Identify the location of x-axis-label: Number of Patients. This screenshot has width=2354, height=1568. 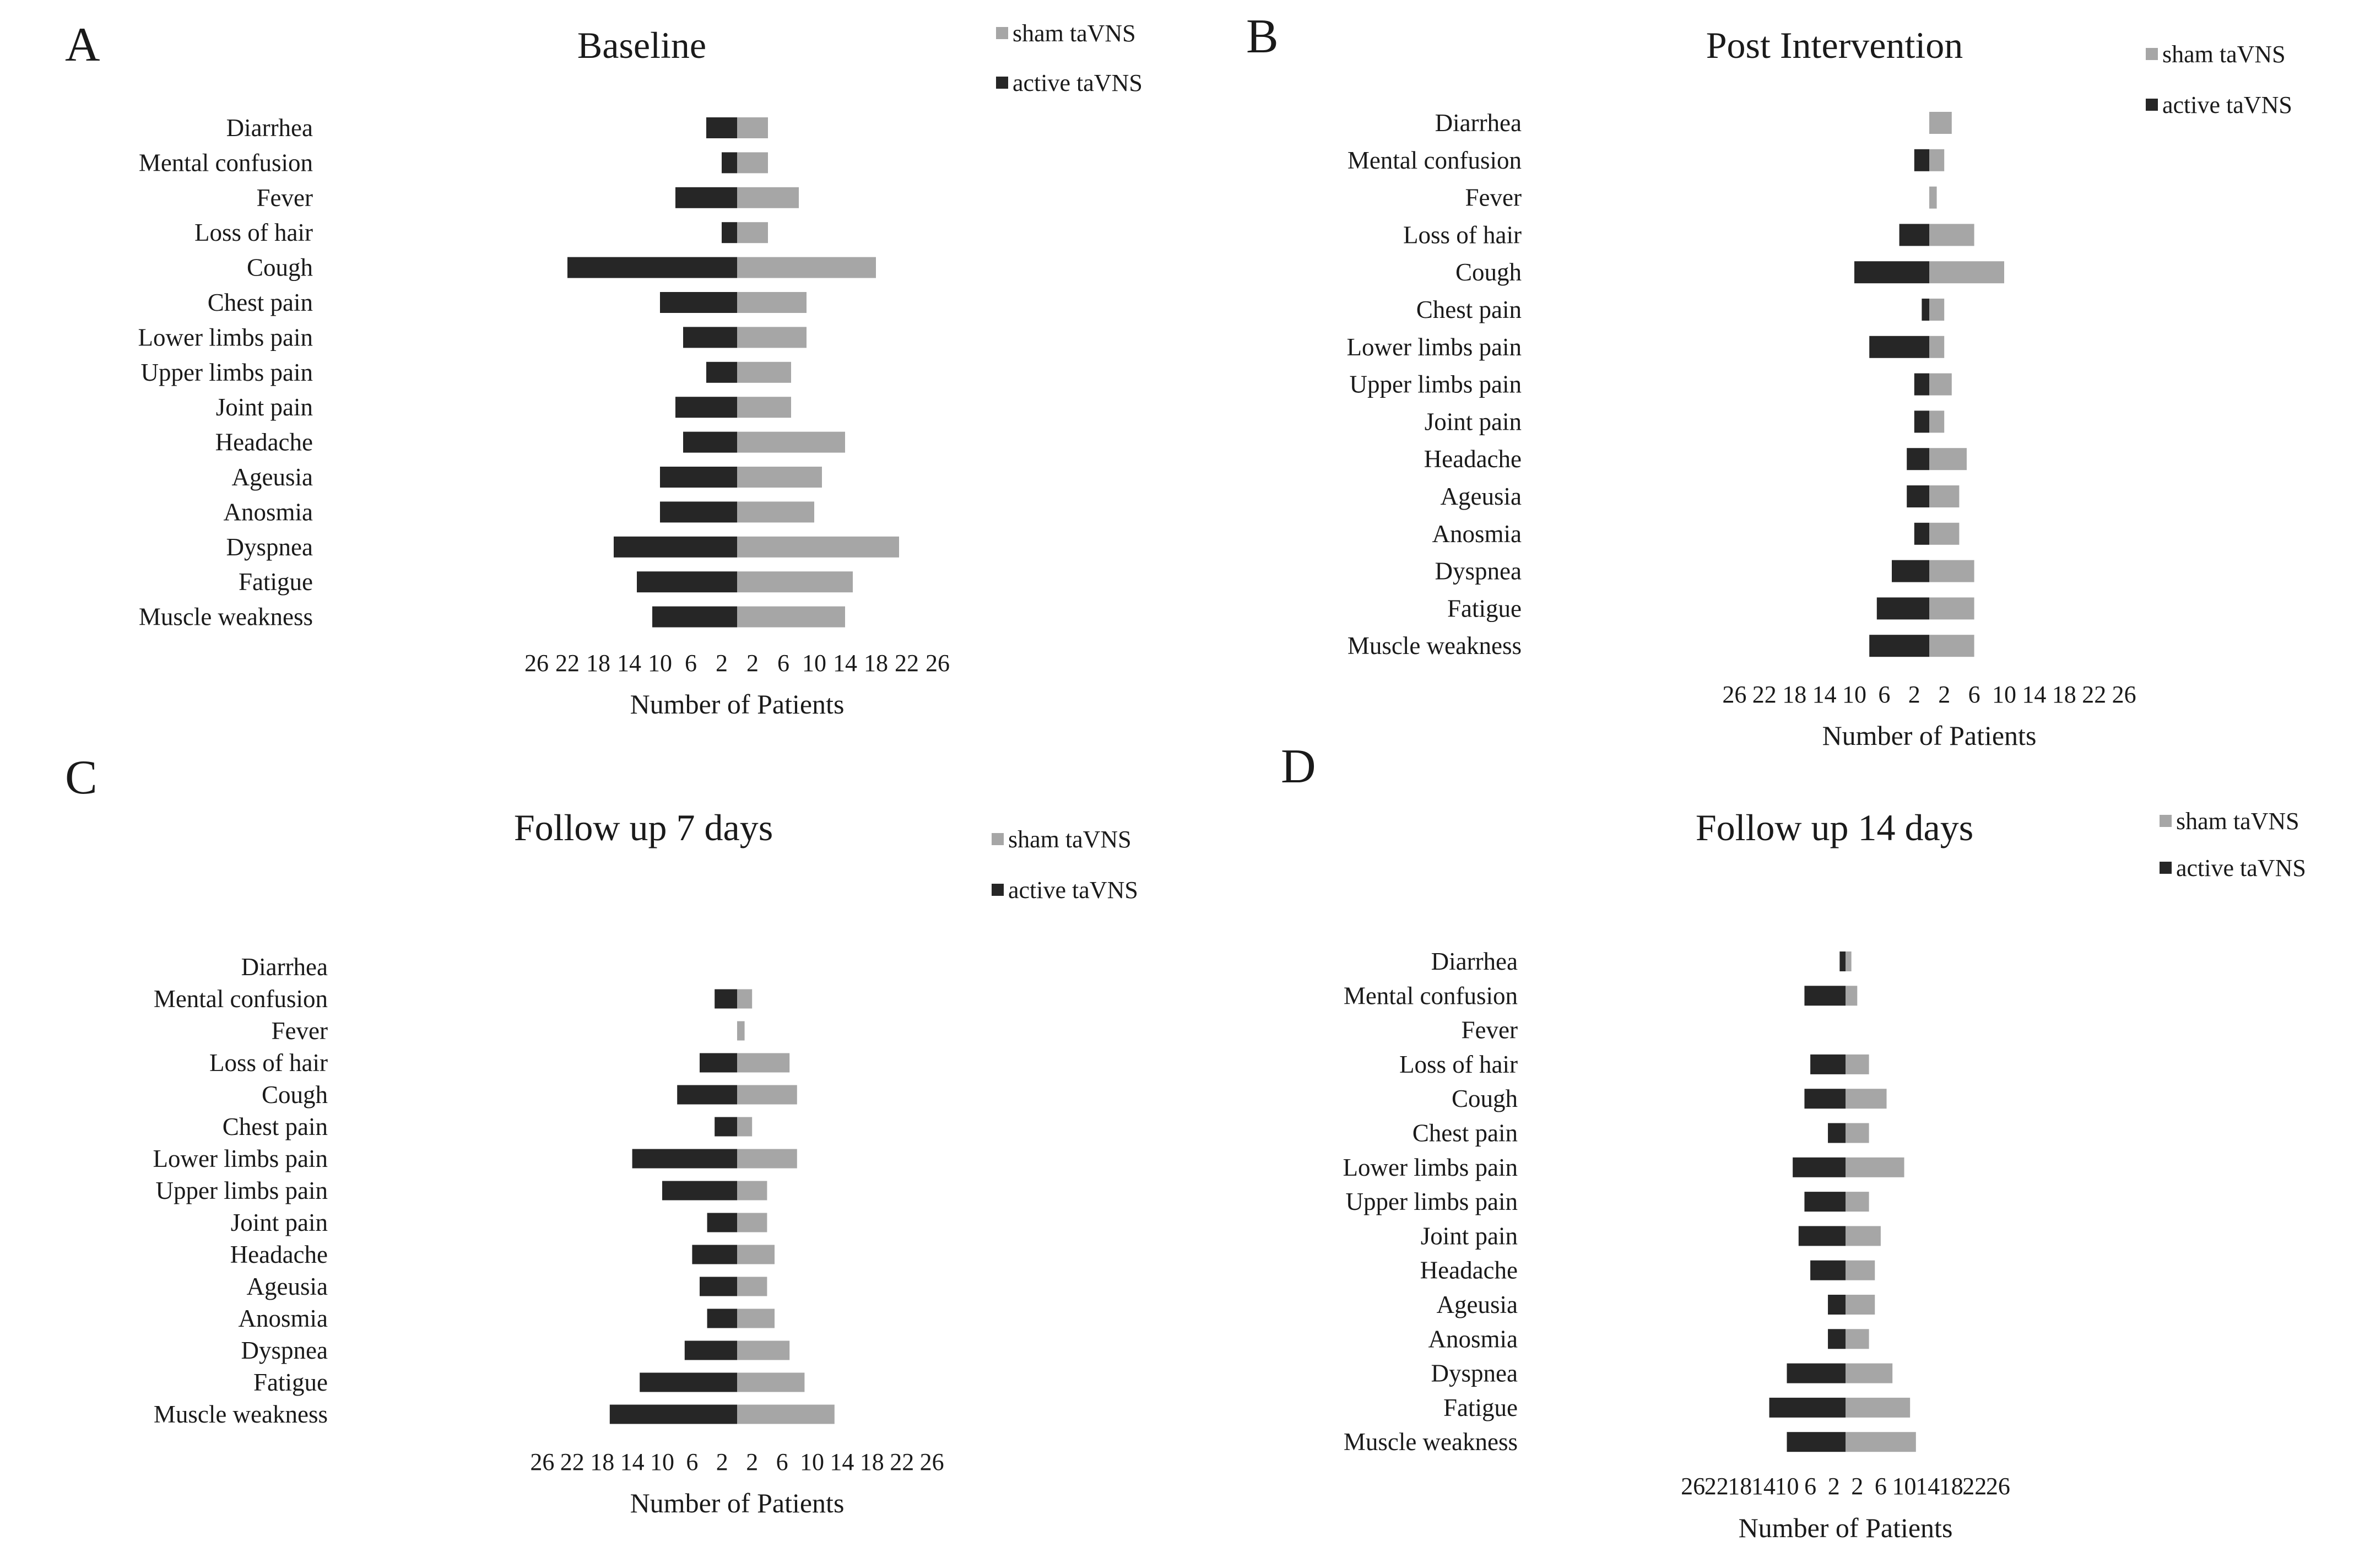
(1846, 1527).